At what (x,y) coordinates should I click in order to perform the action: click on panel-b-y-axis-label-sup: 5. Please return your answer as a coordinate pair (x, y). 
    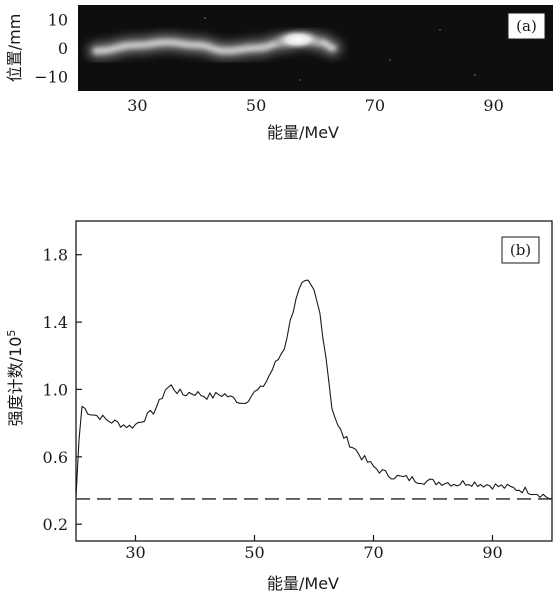
    Looking at the image, I should click on (11, 333).